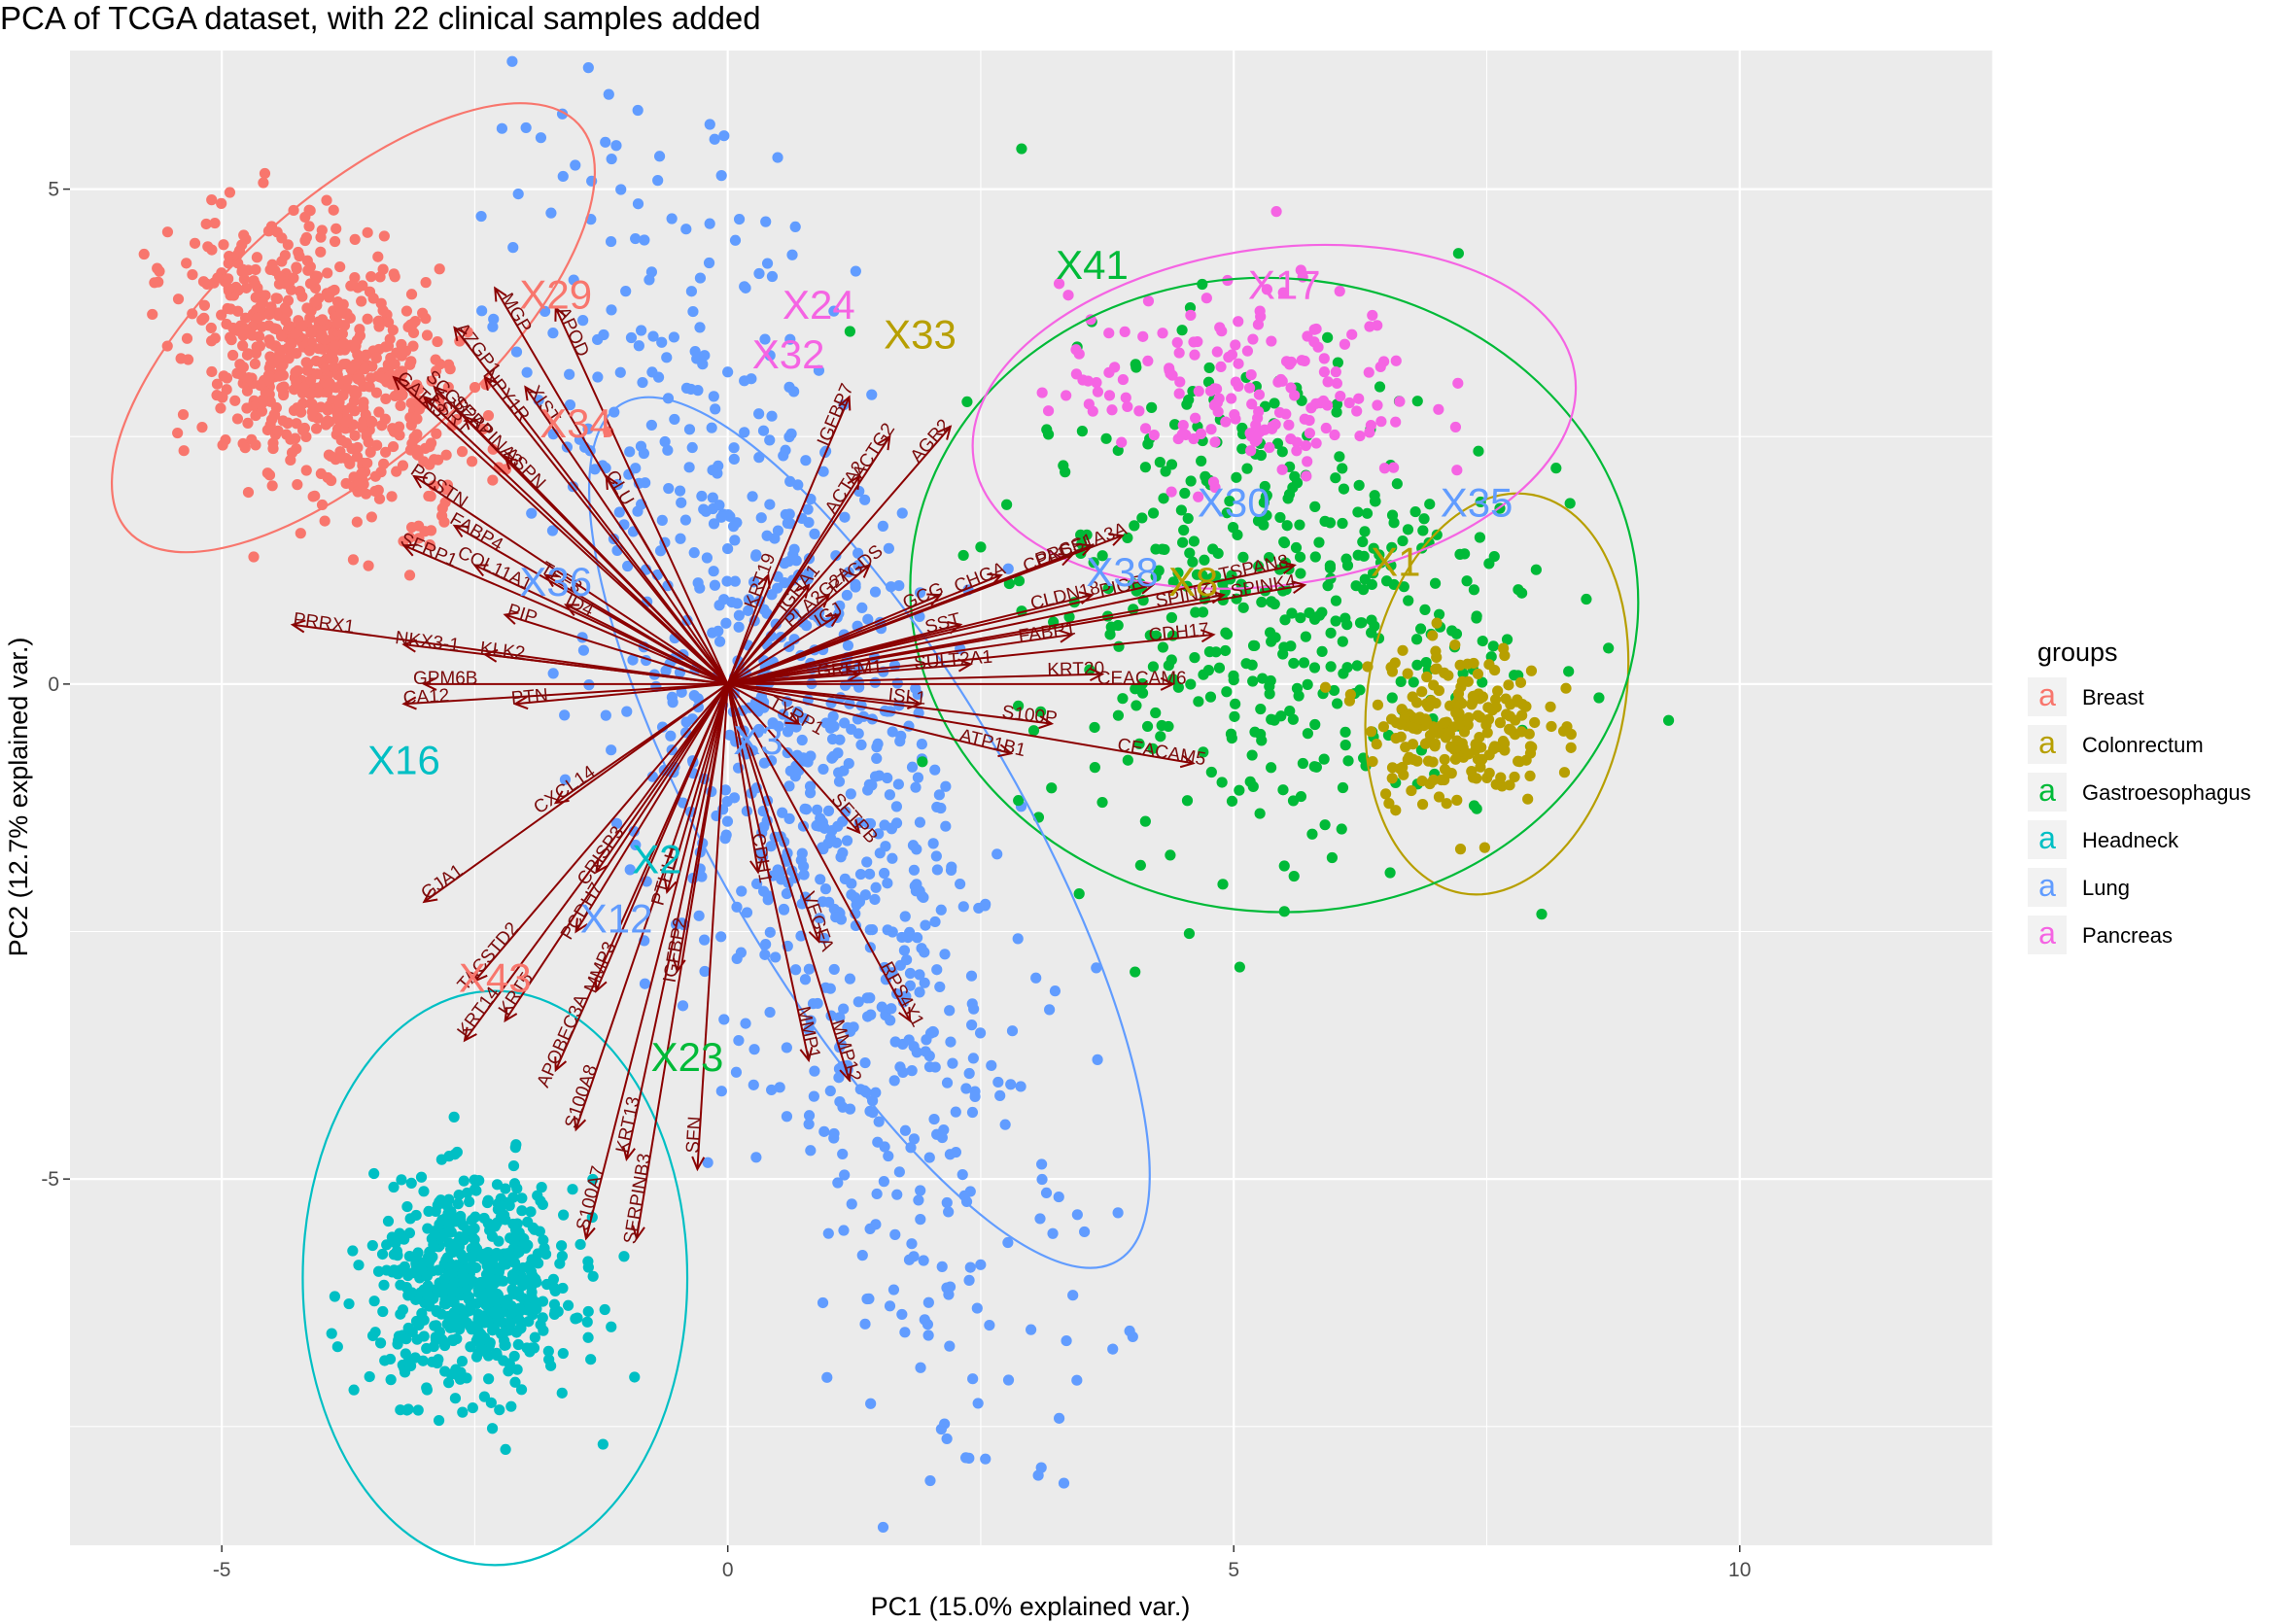 The image size is (2296, 1624). I want to click on loading-label: GPM6B, so click(445, 679).